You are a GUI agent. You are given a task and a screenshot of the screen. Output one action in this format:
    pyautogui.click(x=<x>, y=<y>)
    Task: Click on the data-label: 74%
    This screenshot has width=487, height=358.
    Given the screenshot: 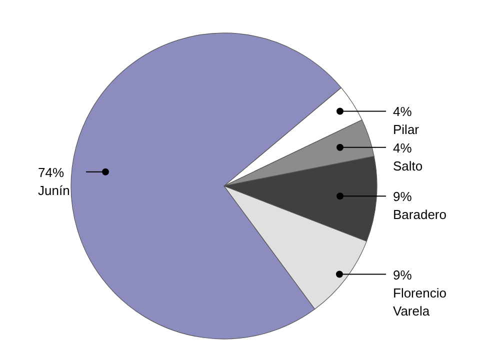 What is the action you would take?
    pyautogui.click(x=51, y=172)
    